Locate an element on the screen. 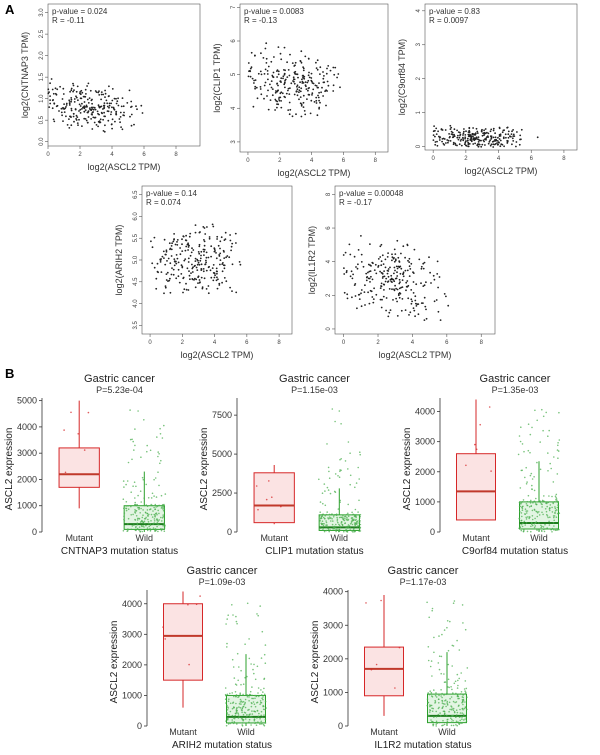  plot-title: Gastric cancer is located at coordinates (119, 379).